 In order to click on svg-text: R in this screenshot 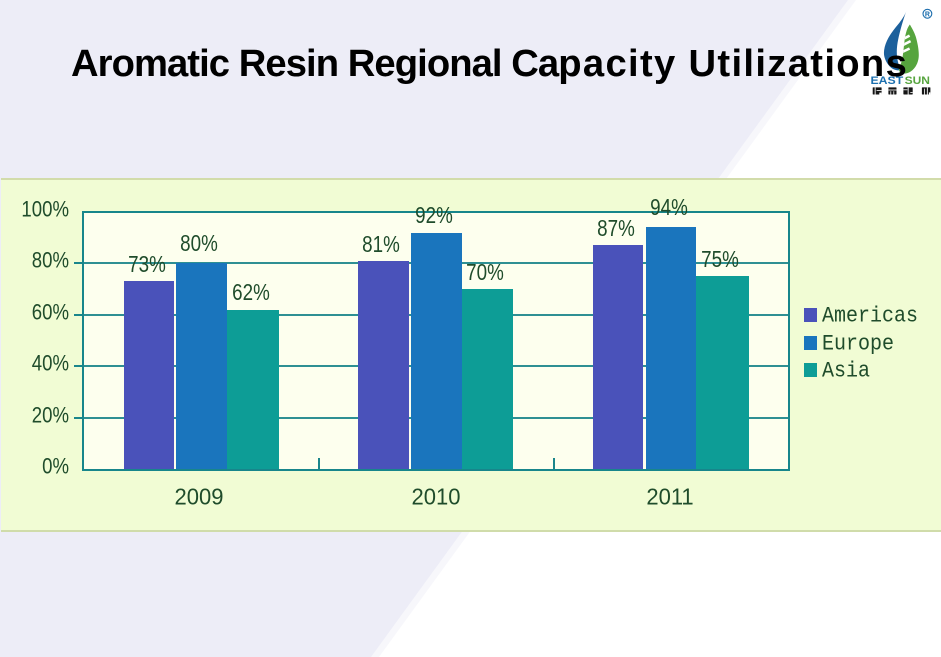, I will do `click(927, 14)`.